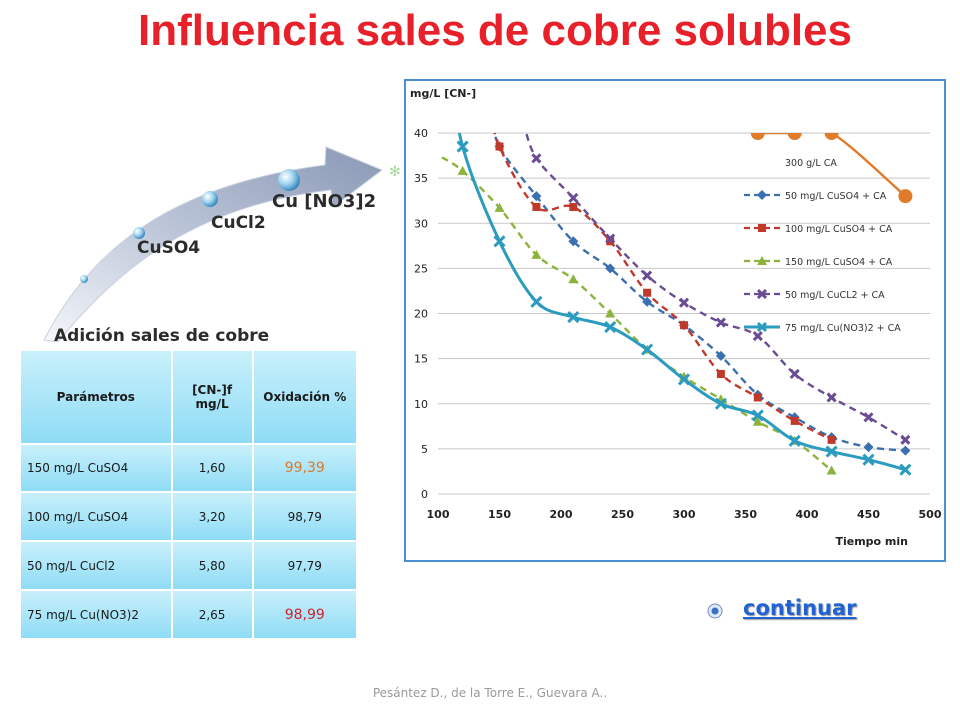 The height and width of the screenshot is (720, 960). What do you see at coordinates (162, 336) in the screenshot?
I see `arrow-caption: Adición sales de cobre` at bounding box center [162, 336].